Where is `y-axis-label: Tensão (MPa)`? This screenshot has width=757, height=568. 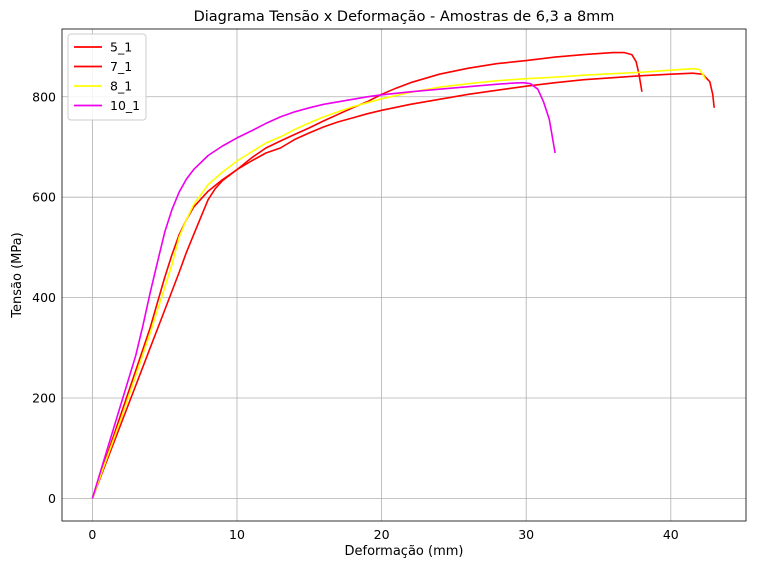 y-axis-label: Tensão (MPa) is located at coordinates (17, 275).